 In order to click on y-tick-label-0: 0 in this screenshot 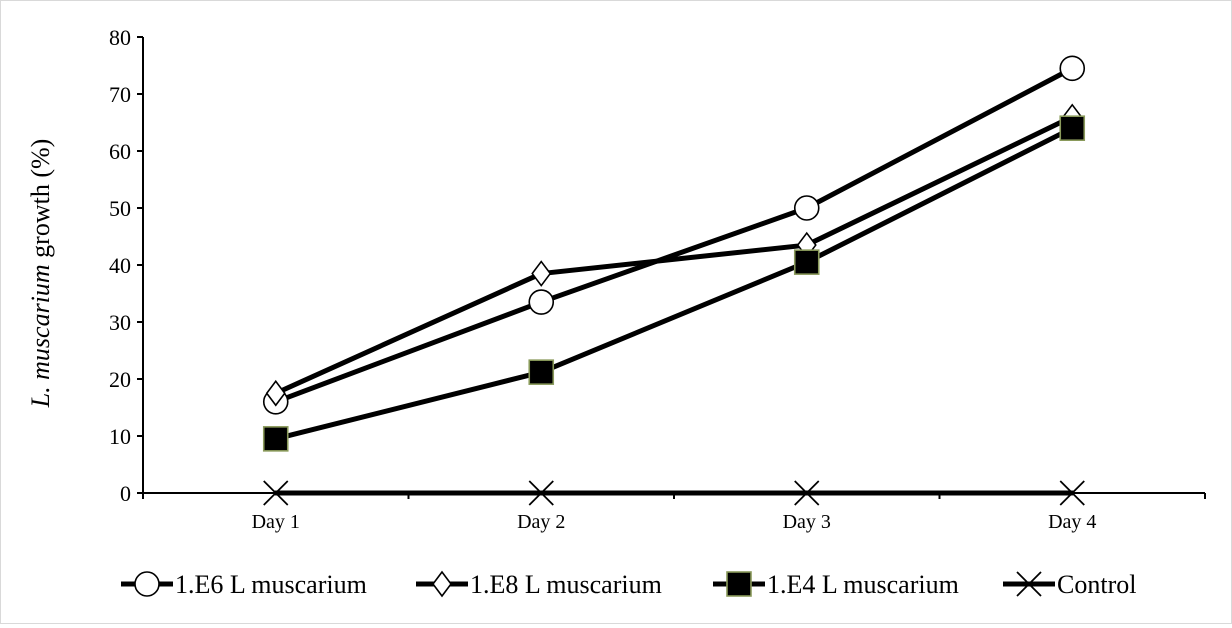, I will do `click(125, 493)`.